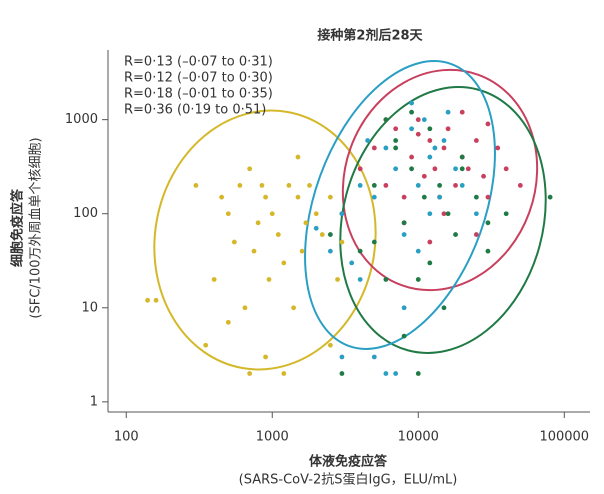 The height and width of the screenshot is (494, 604). Describe the element at coordinates (195, 110) in the screenshot. I see `legend-label: R=0·36 (0·19 to 0·51)` at that location.